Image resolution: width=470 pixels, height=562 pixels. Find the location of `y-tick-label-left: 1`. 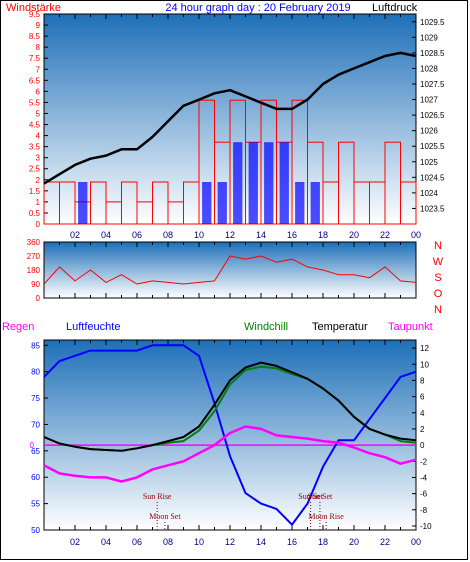

y-tick-label-left: 1 is located at coordinates (38, 202).